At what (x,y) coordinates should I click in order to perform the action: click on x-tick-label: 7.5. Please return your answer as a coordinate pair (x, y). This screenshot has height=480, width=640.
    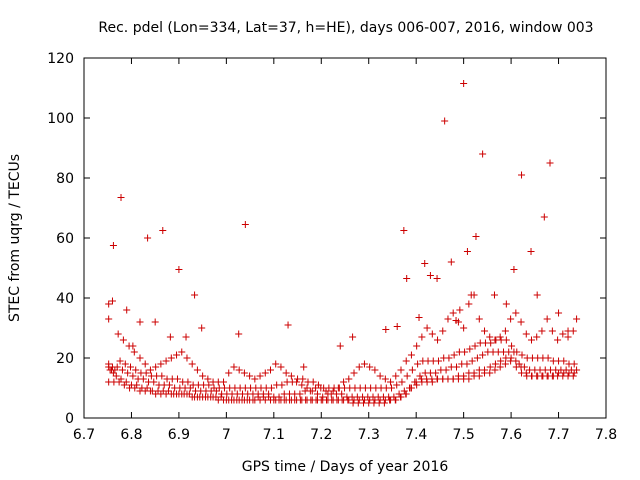
    Looking at the image, I should click on (464, 435).